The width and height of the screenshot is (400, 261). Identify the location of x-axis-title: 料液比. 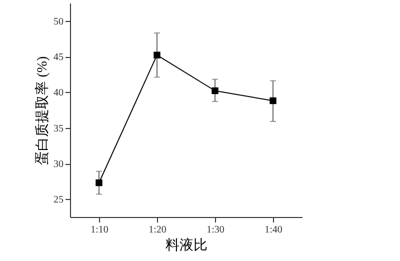
(187, 246).